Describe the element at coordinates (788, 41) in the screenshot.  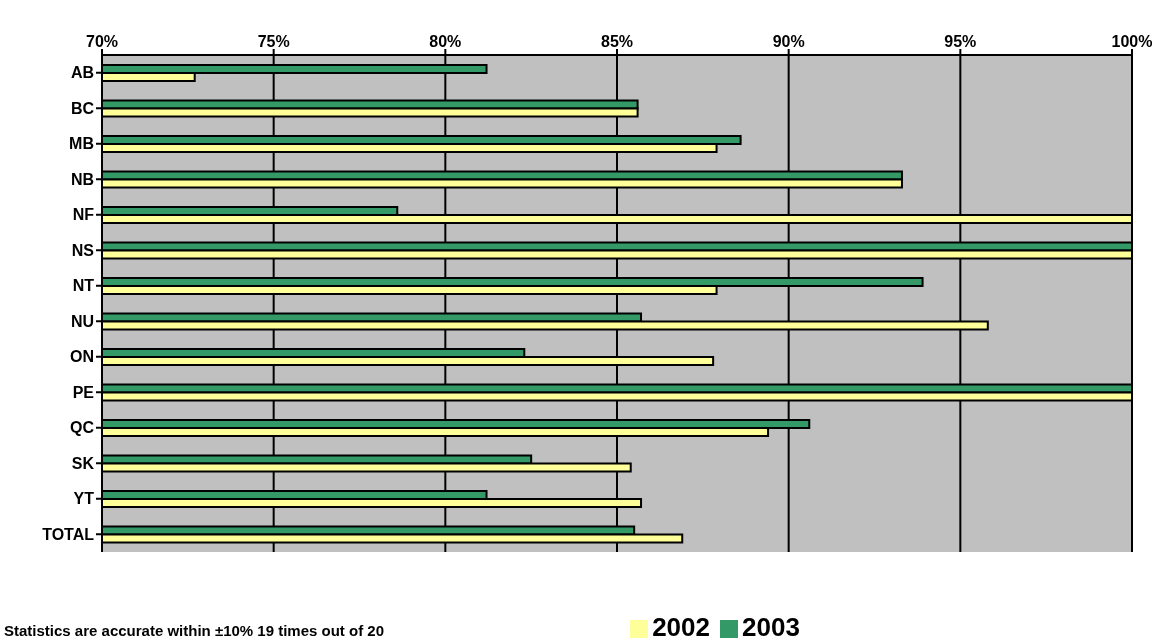
I see `x-tick-label: 90%` at that location.